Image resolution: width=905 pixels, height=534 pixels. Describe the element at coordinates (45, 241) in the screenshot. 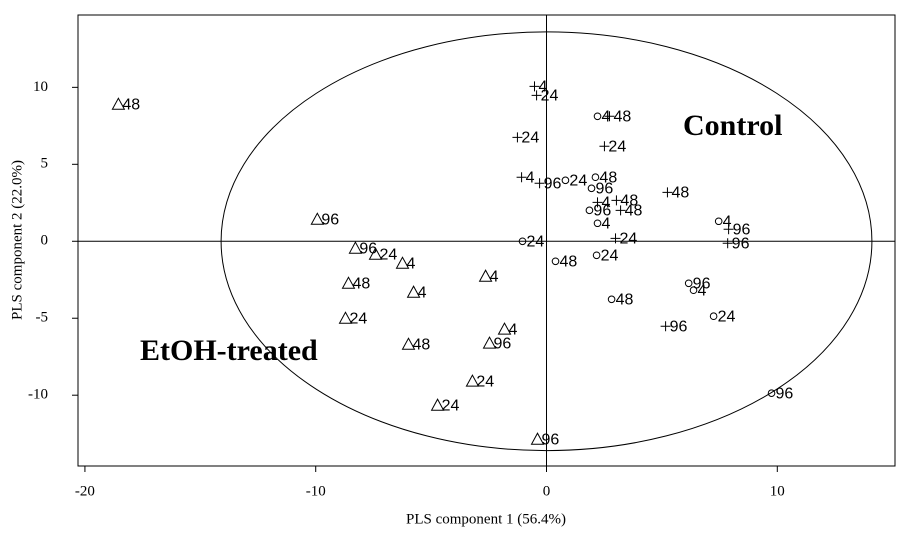

I see `y-tick-label: 0` at that location.